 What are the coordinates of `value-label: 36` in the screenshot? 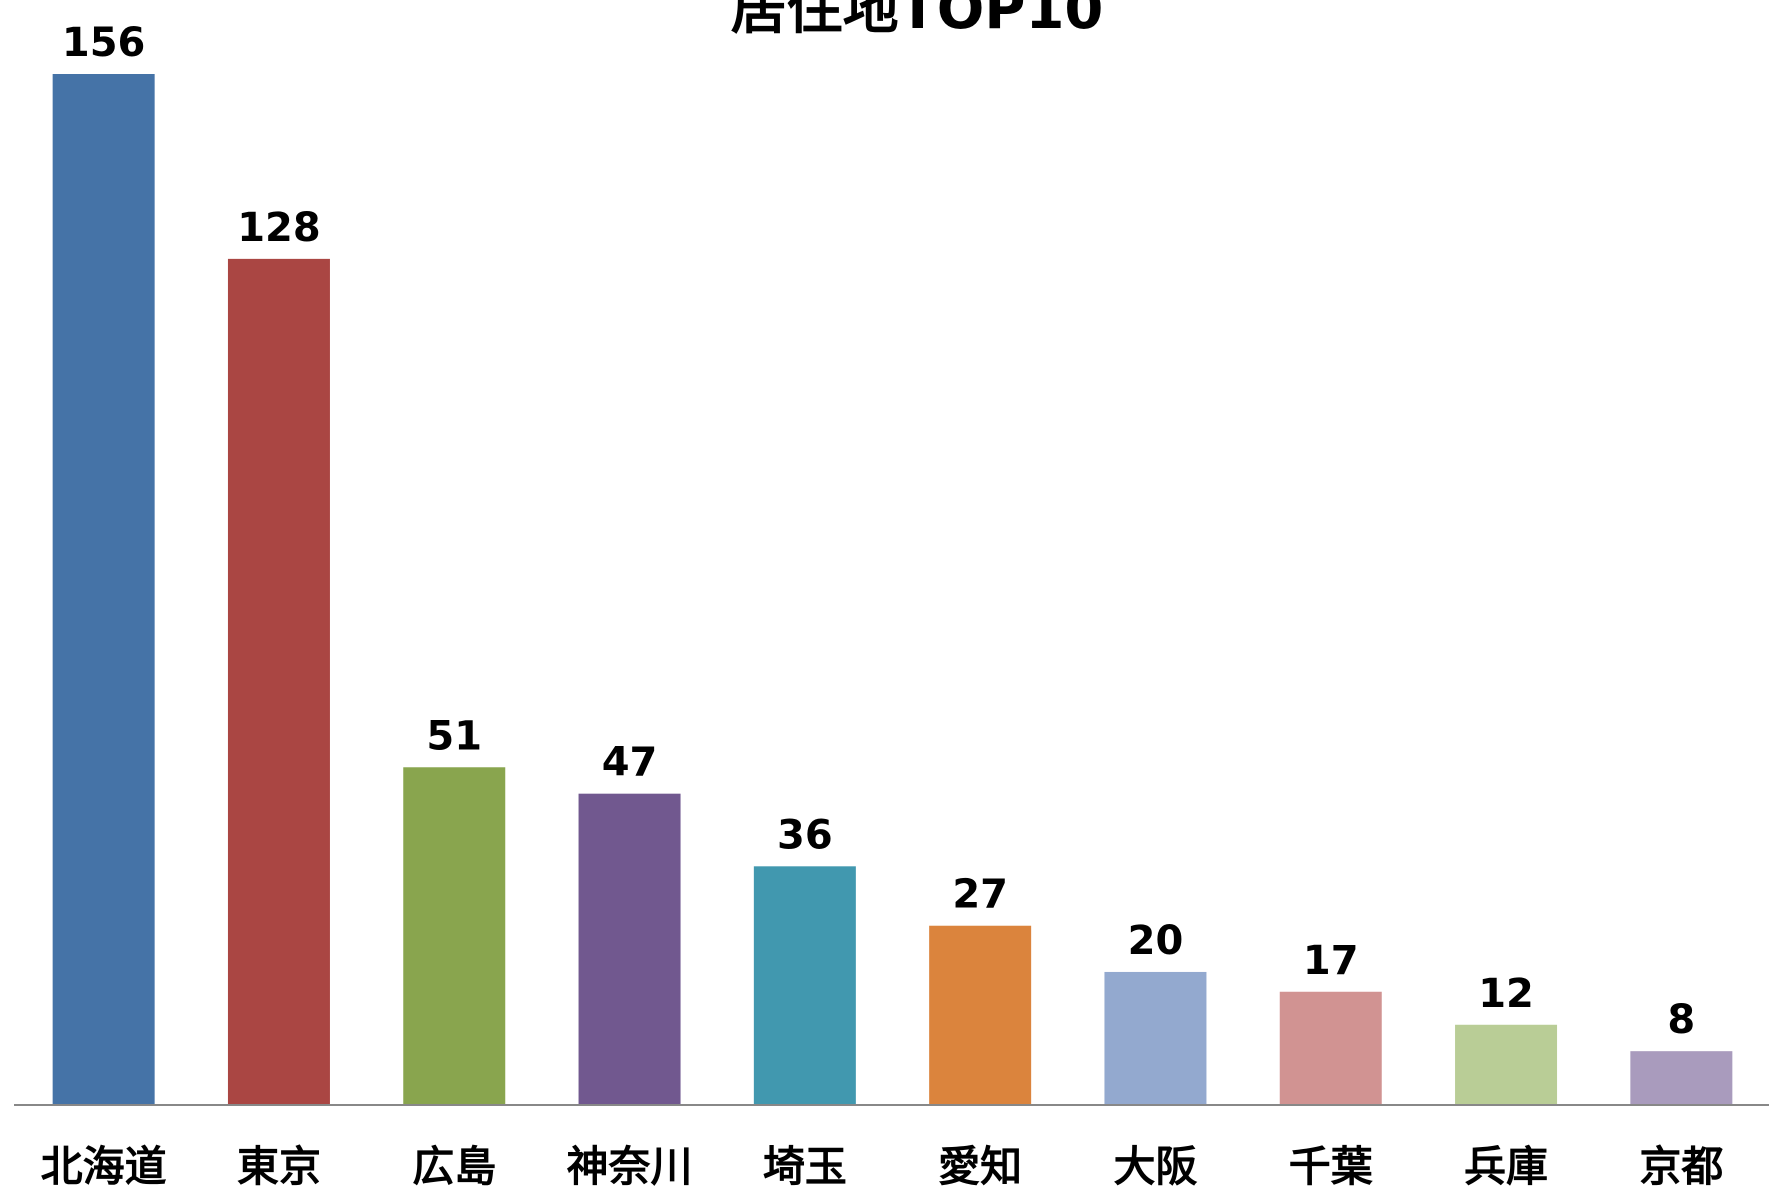 It's located at (805, 835).